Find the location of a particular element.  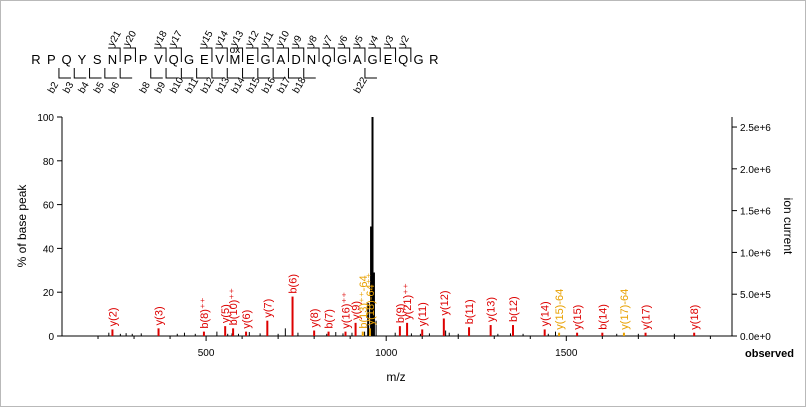

y-tick-label: 80 is located at coordinates (49, 162).